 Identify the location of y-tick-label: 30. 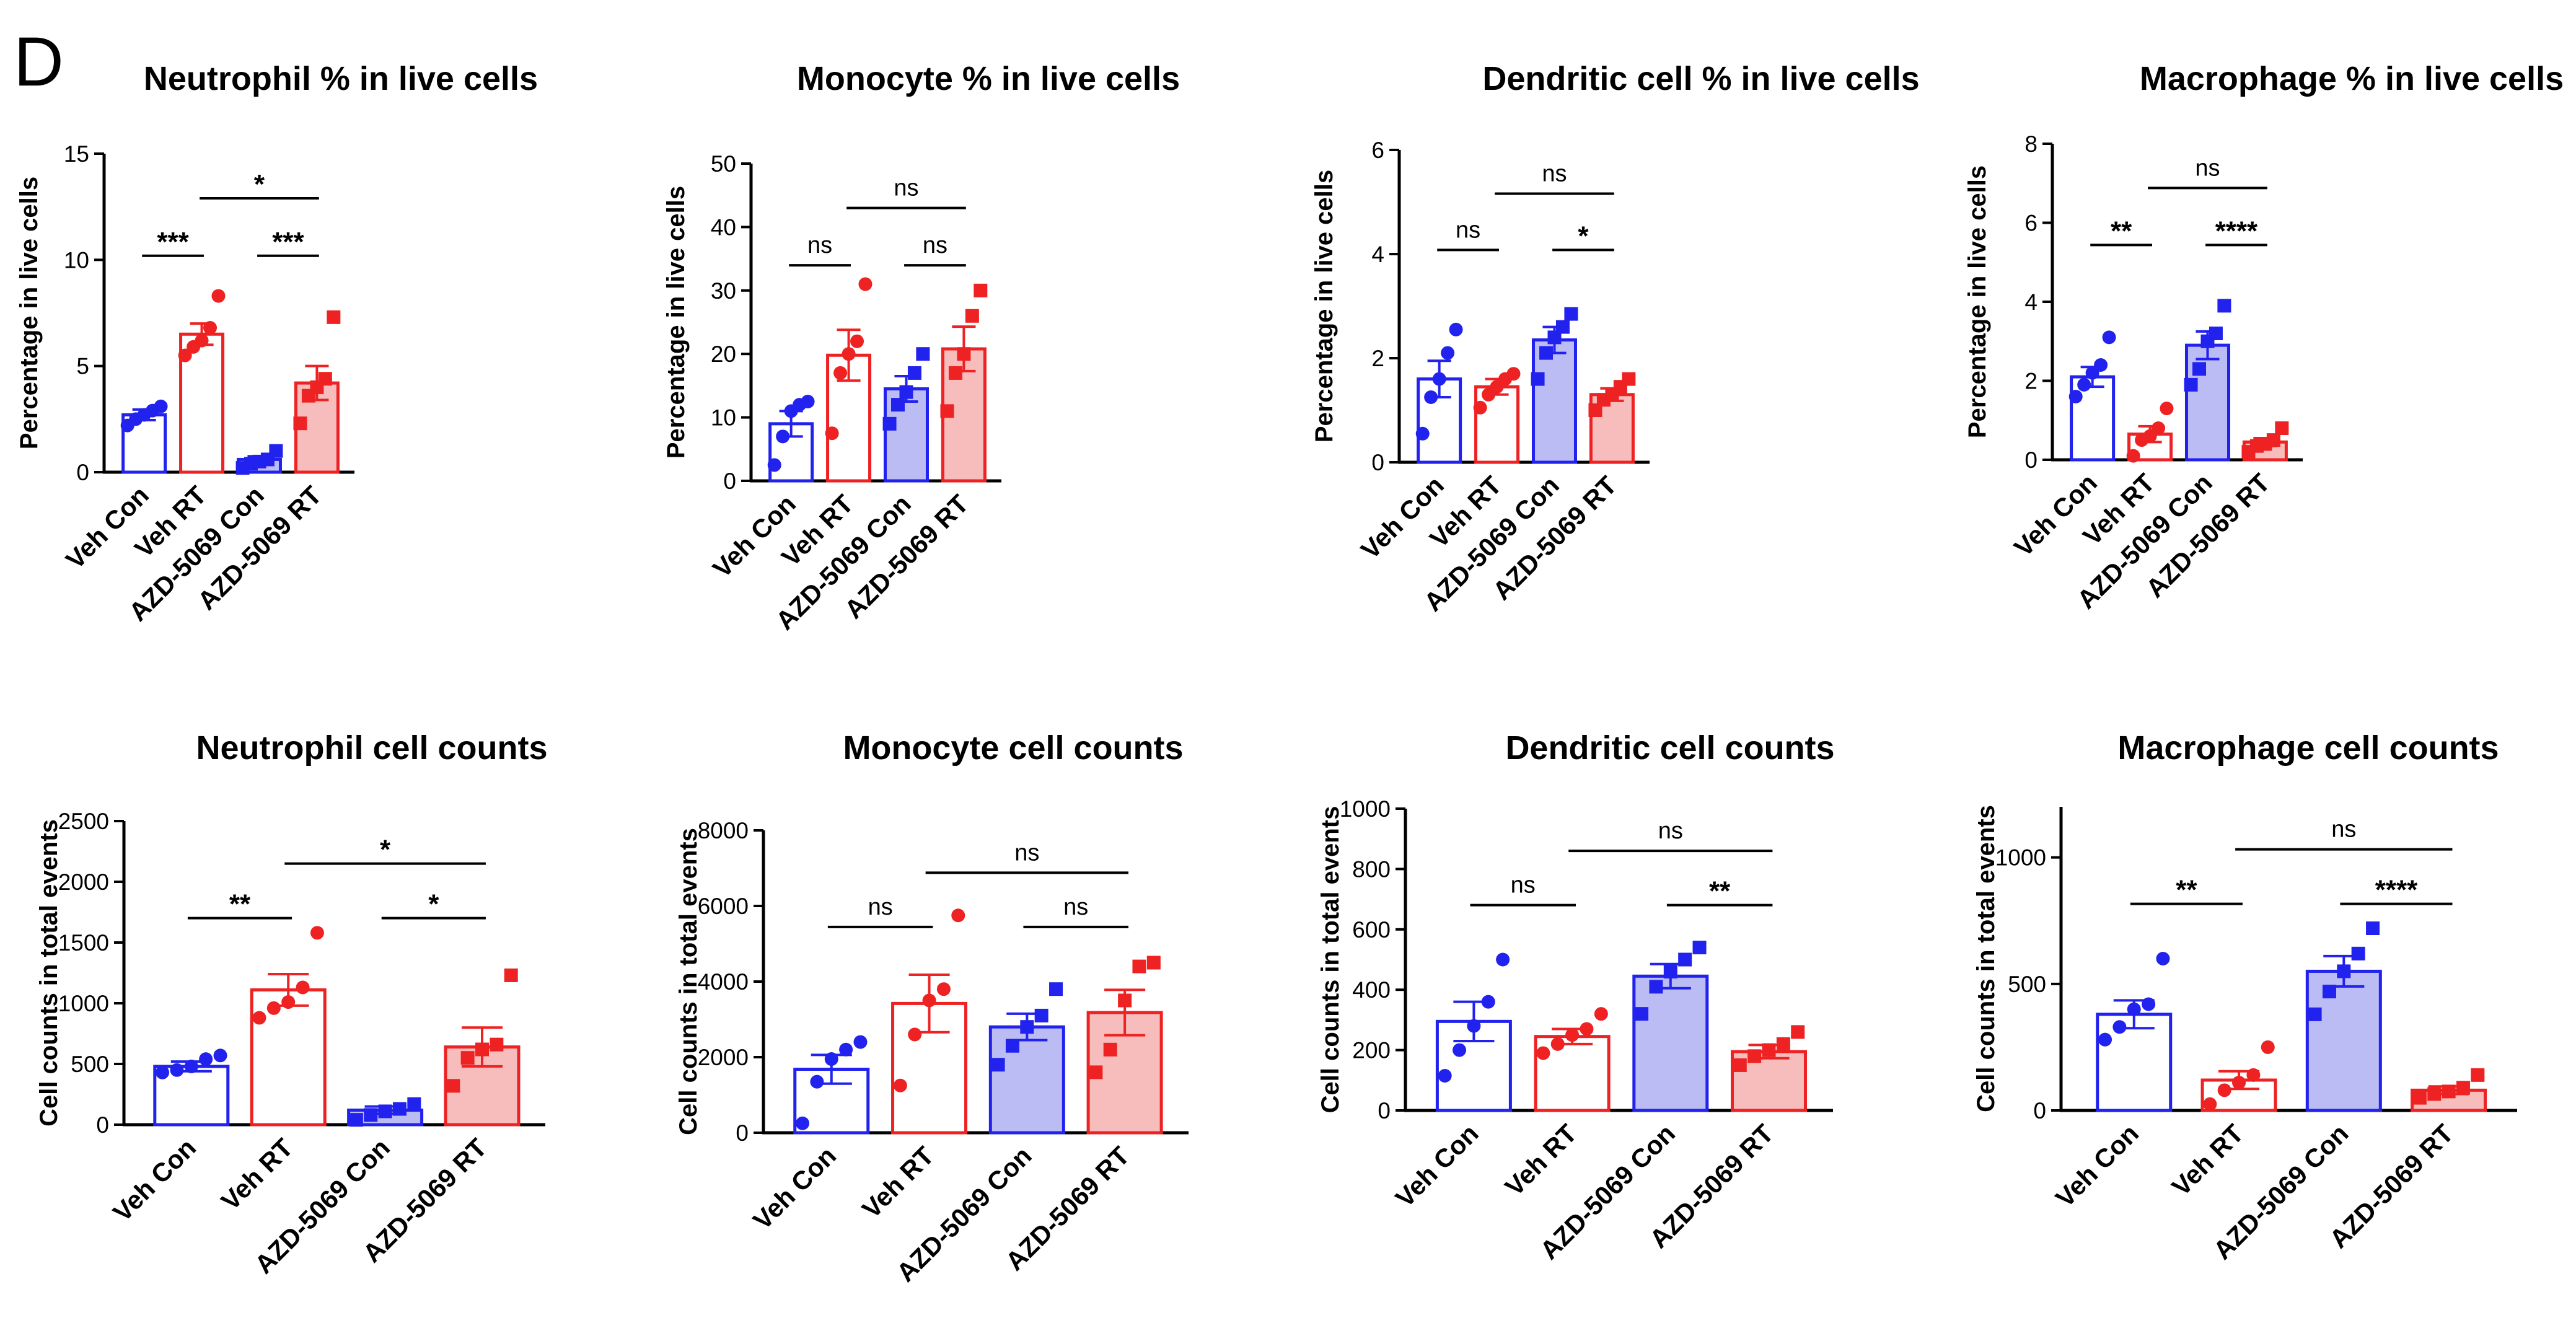
(724, 291).